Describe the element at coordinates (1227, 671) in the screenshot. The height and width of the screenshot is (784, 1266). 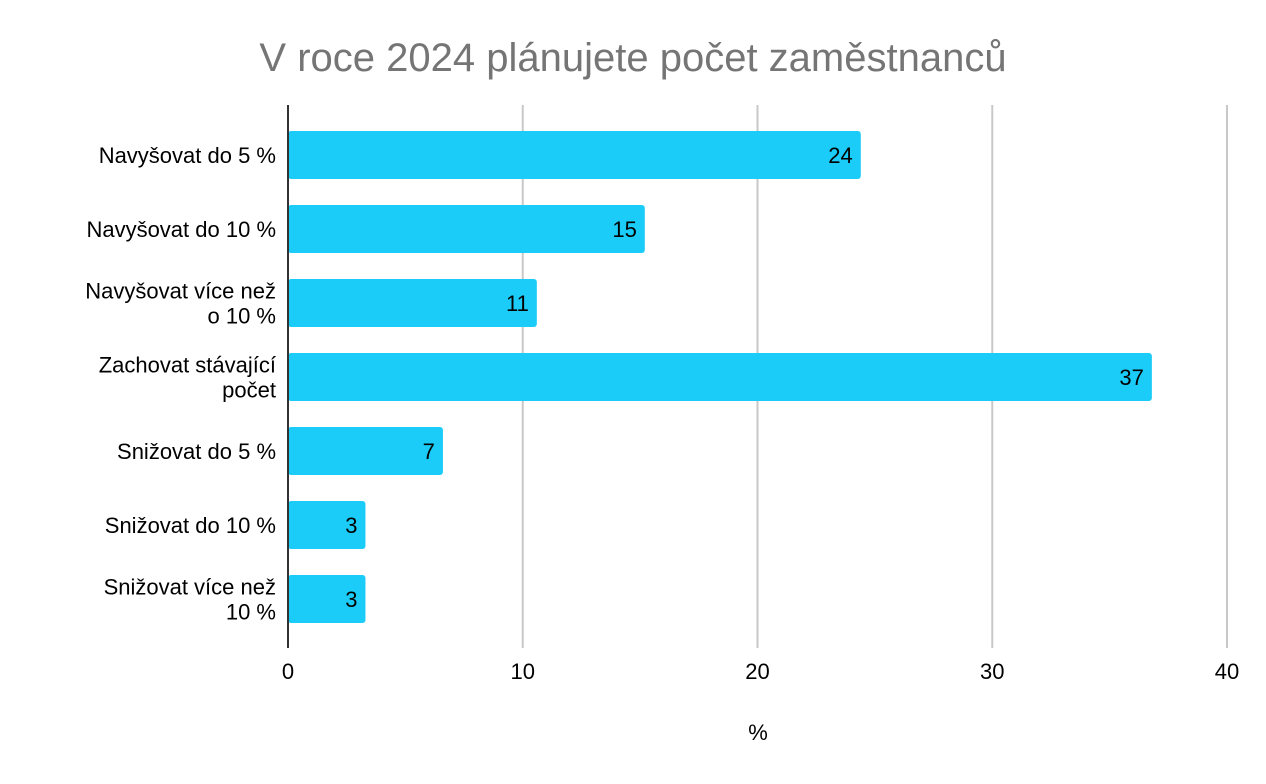
I see `x-tick-label: 40` at that location.